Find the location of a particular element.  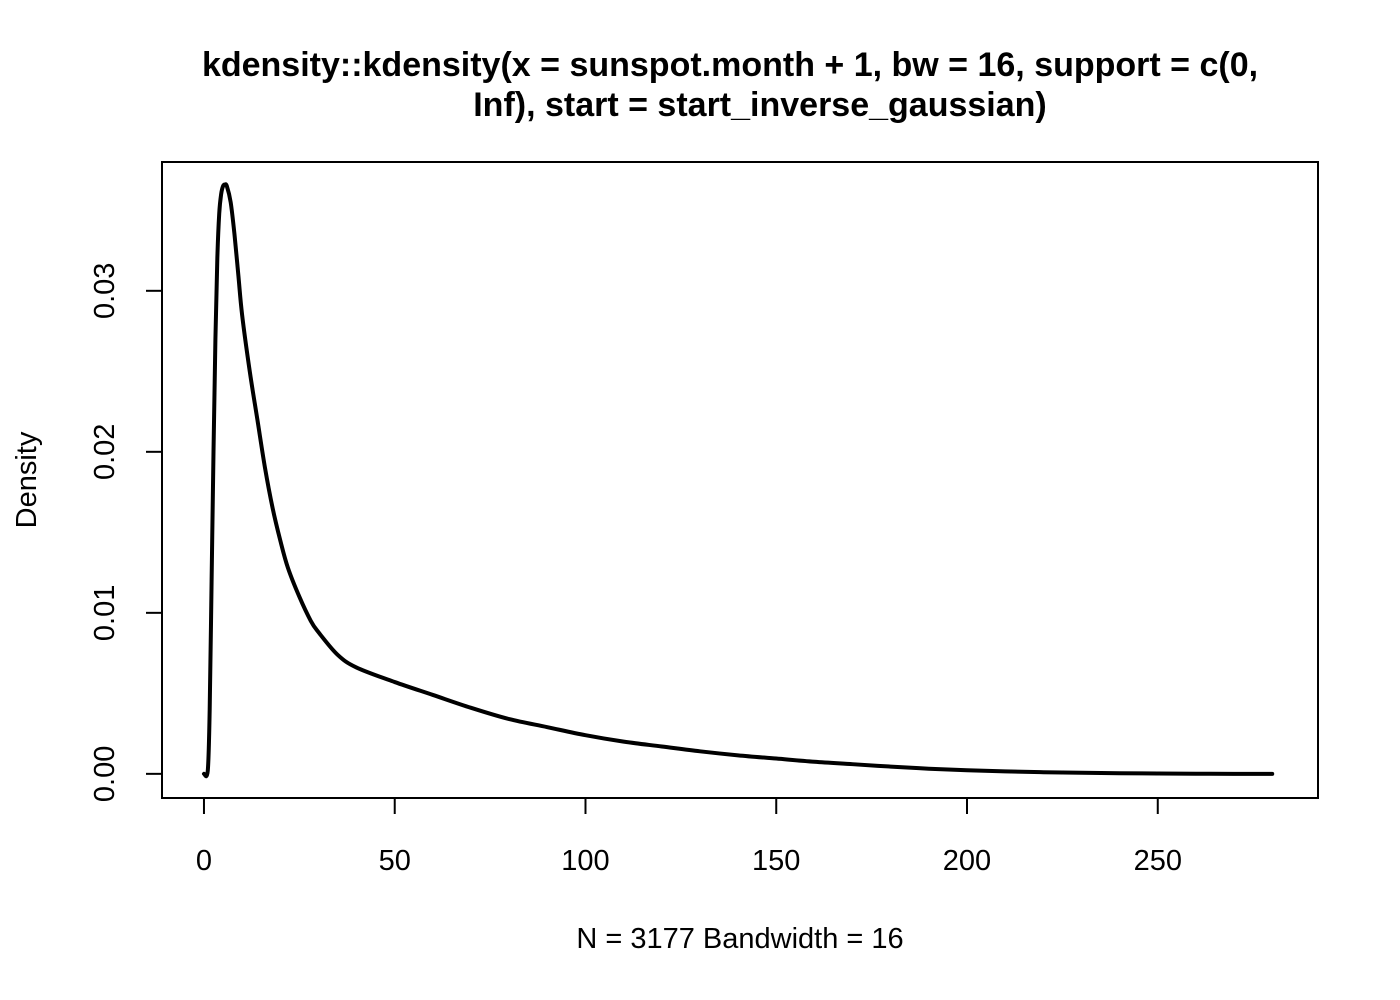

chart-title-line-2: Inf), start = start_inverse_gaussian) is located at coordinates (760, 105).